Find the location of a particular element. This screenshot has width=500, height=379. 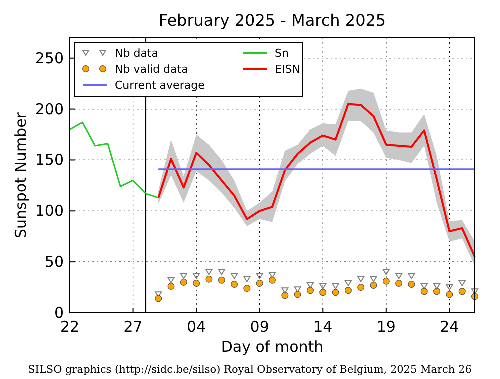

x-tick-label: 27 is located at coordinates (133, 327).